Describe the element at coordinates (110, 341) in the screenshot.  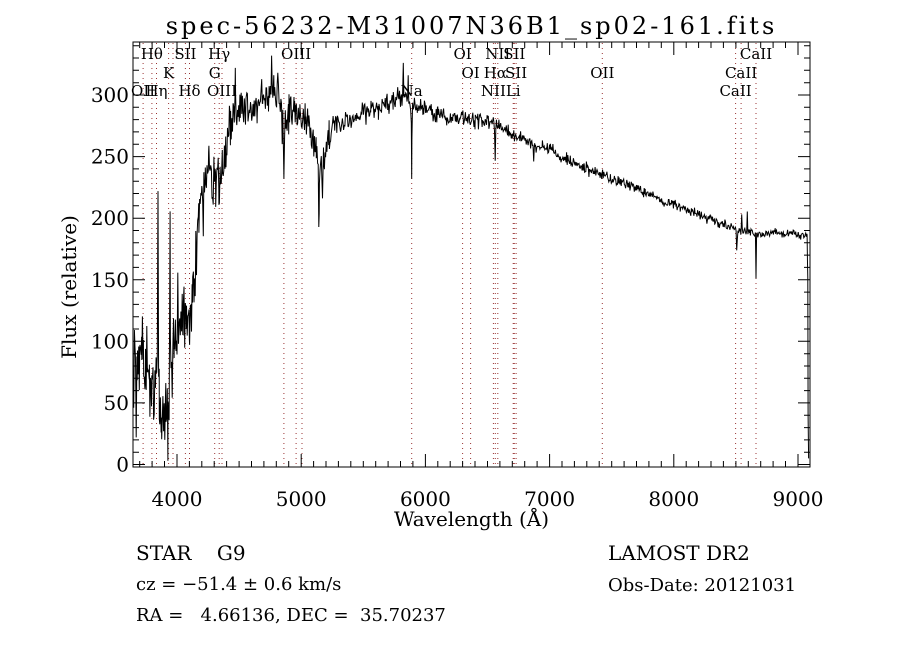
I see `y-axis-tick-label: 100` at that location.